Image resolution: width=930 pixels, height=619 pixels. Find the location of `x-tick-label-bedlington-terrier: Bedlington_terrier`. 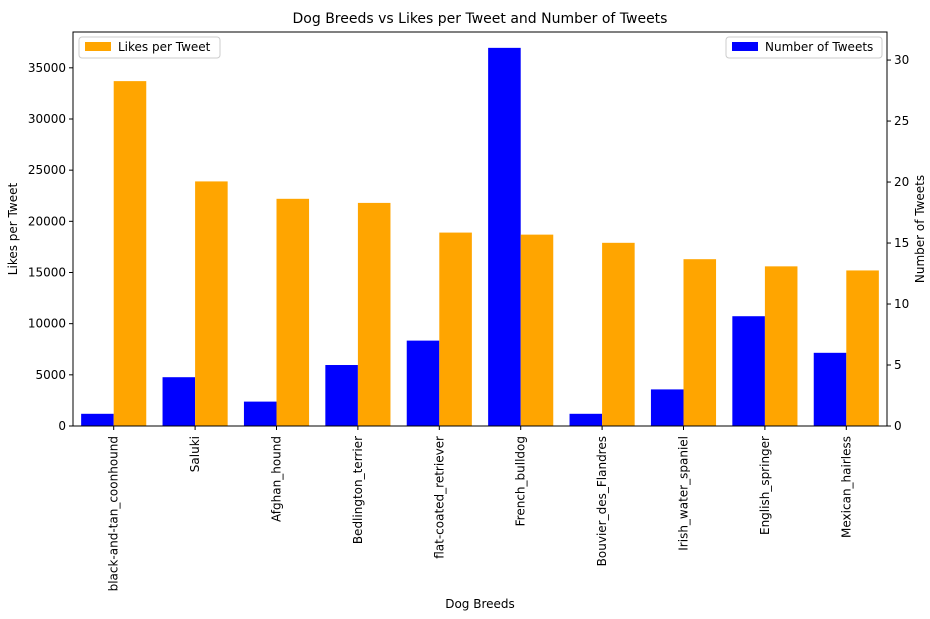

x-tick-label-bedlington-terrier: Bedlington_terrier is located at coordinates (358, 490).